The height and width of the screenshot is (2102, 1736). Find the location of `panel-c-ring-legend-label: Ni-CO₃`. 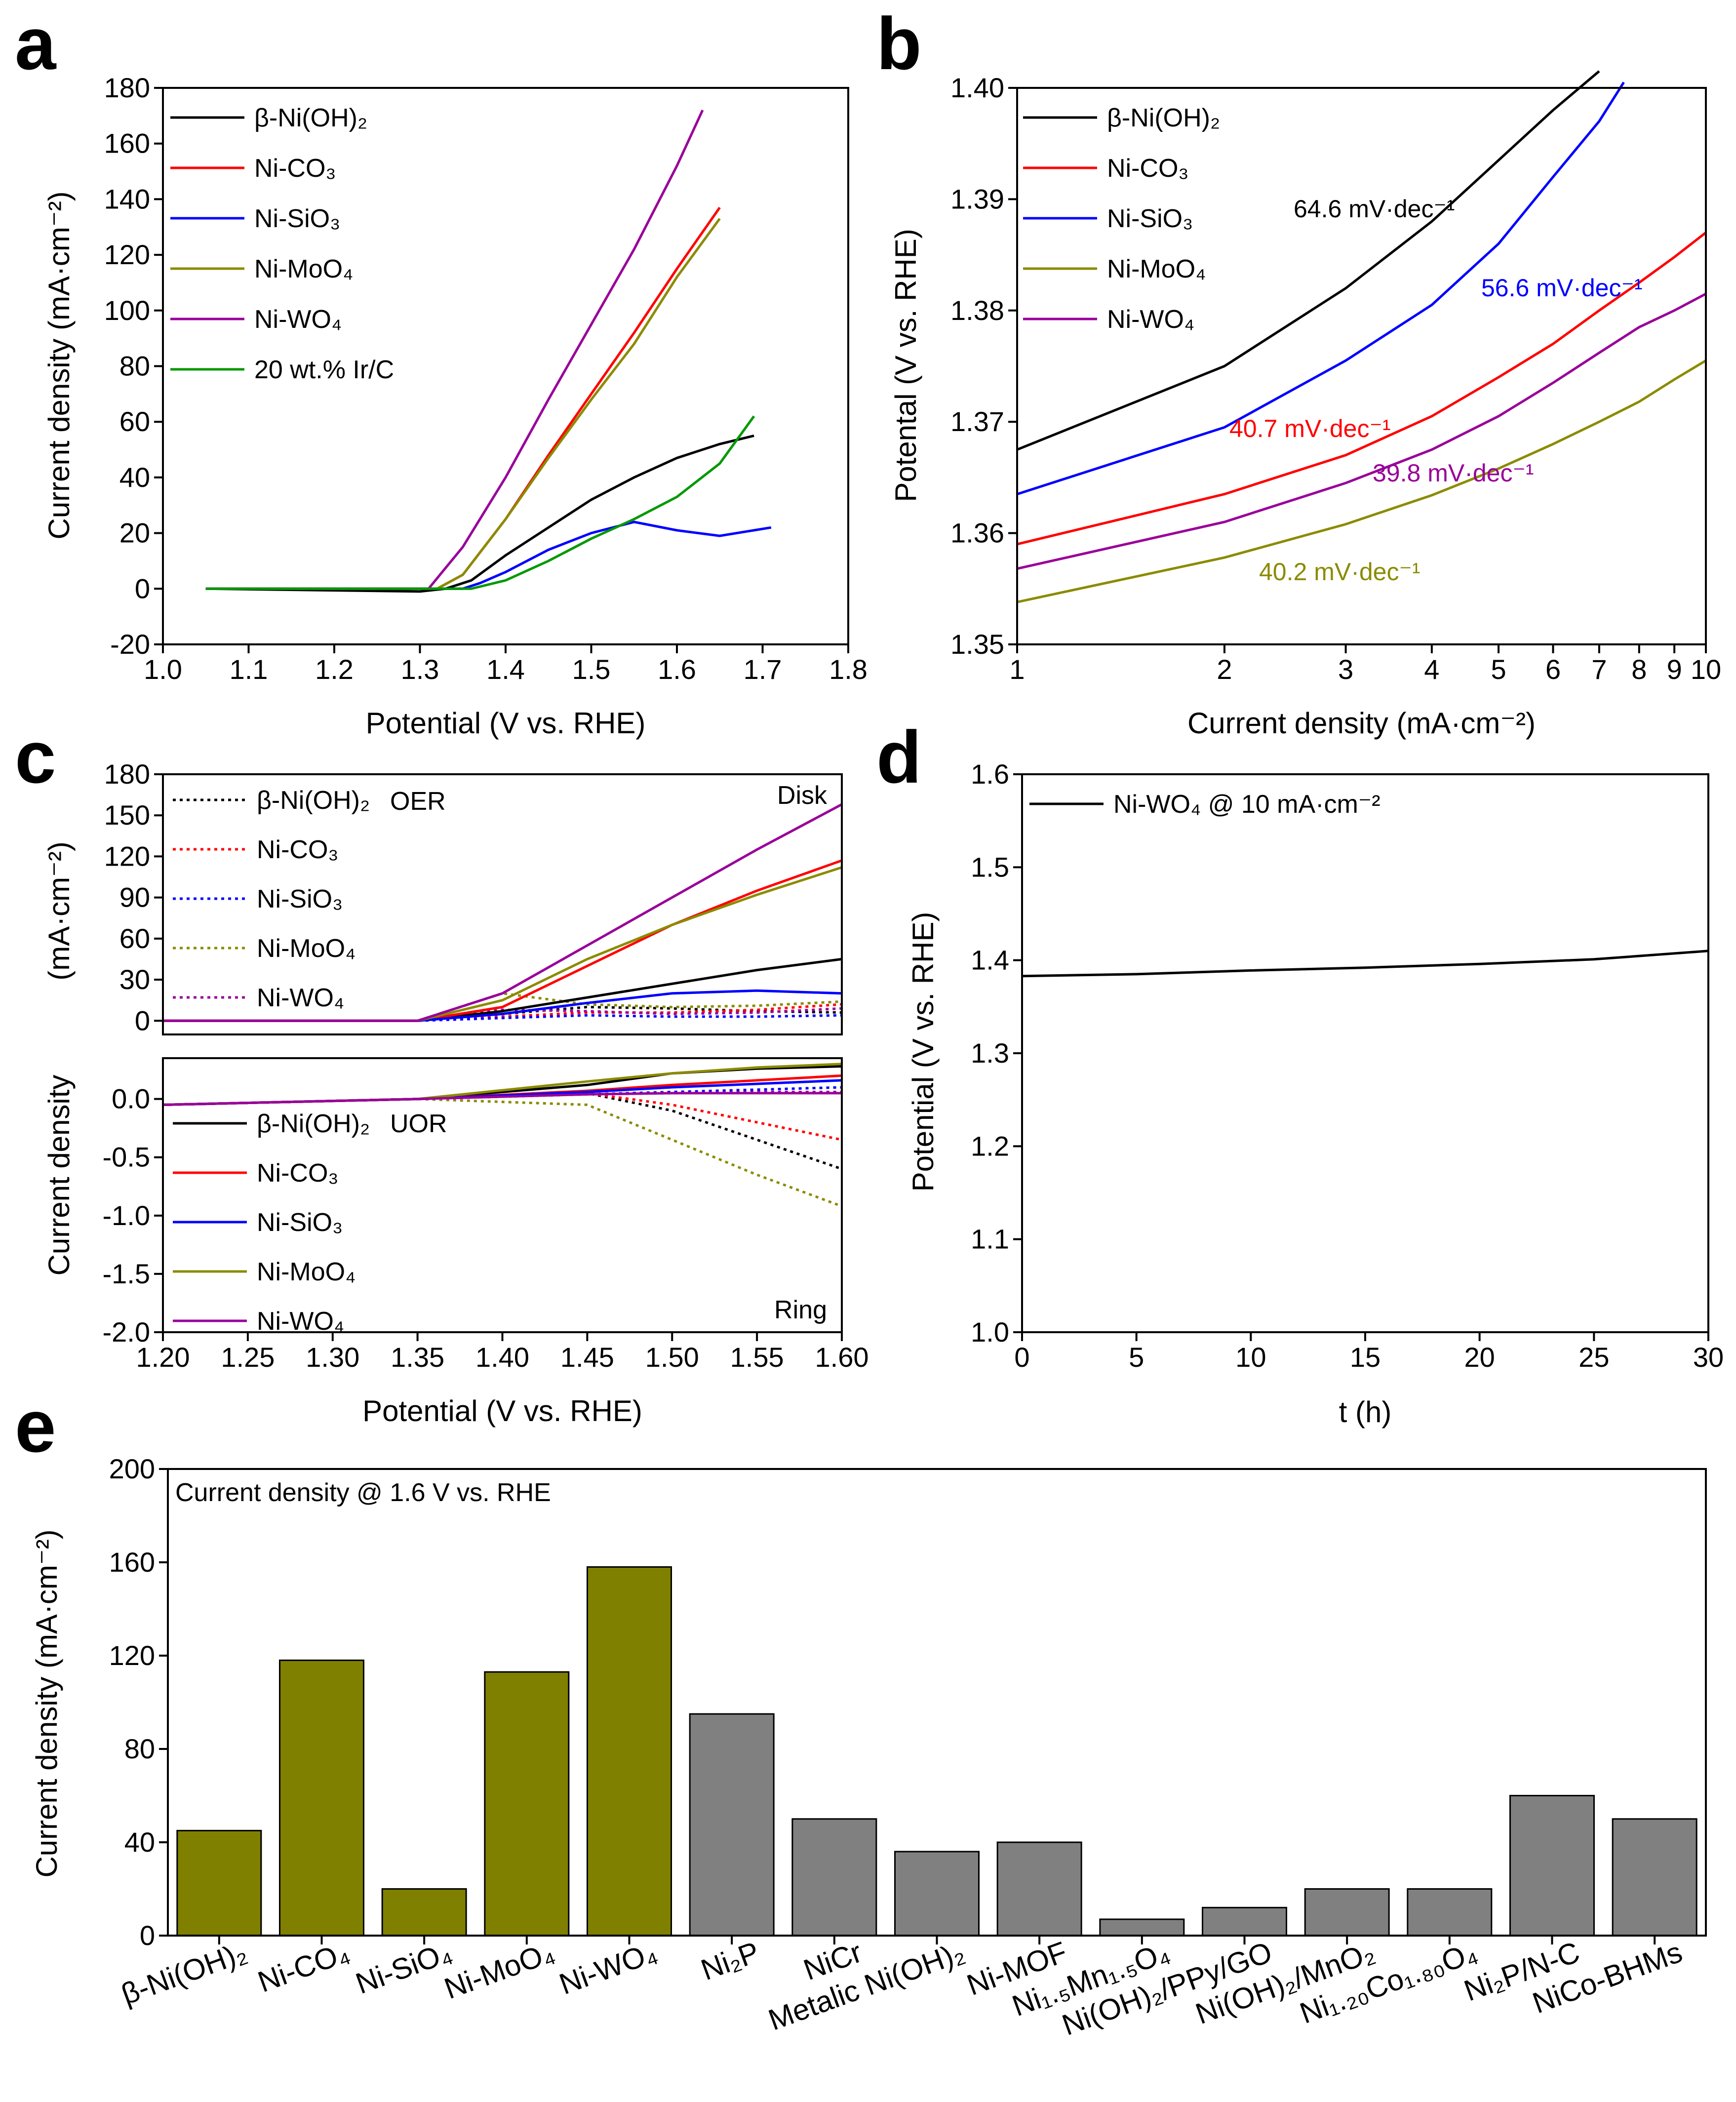

panel-c-ring-legend-label: Ni-CO₃ is located at coordinates (298, 1173).